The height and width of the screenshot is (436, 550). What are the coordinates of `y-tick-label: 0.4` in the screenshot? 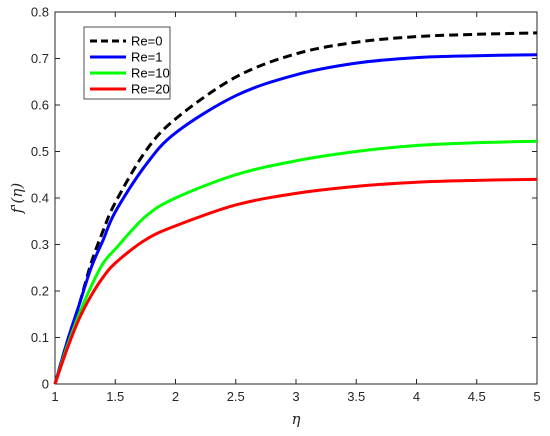 It's located at (40, 198).